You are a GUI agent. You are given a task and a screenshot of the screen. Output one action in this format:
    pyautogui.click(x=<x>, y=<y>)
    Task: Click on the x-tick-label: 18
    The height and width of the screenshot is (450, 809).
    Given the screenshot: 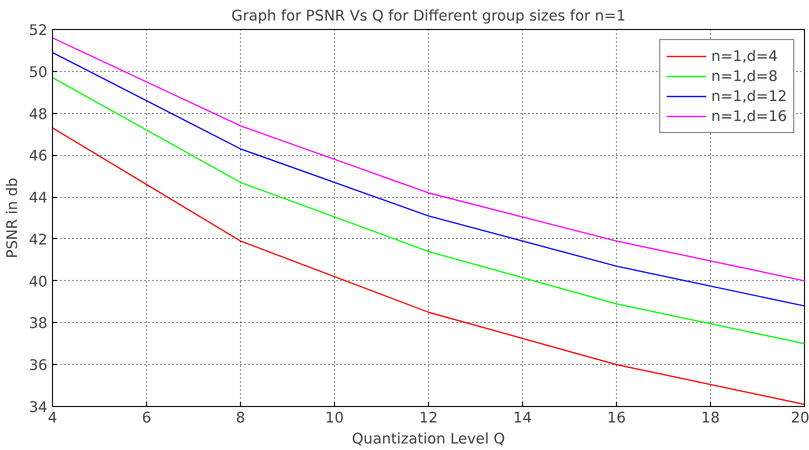 What is the action you would take?
    pyautogui.click(x=710, y=418)
    